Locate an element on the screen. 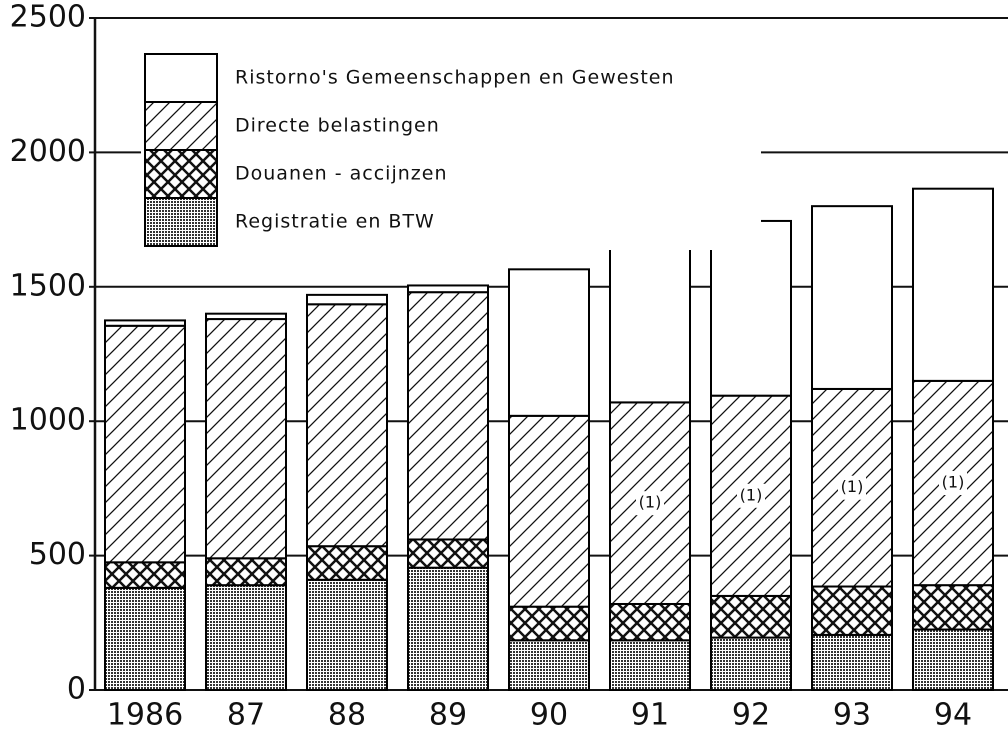 This screenshot has width=1008, height=740. x-tick-label: 88 is located at coordinates (347, 715).